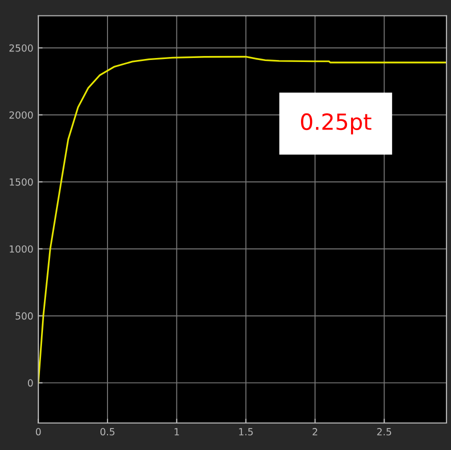  What do you see at coordinates (384, 432) in the screenshot?
I see `x-tick-label: 2.5` at bounding box center [384, 432].